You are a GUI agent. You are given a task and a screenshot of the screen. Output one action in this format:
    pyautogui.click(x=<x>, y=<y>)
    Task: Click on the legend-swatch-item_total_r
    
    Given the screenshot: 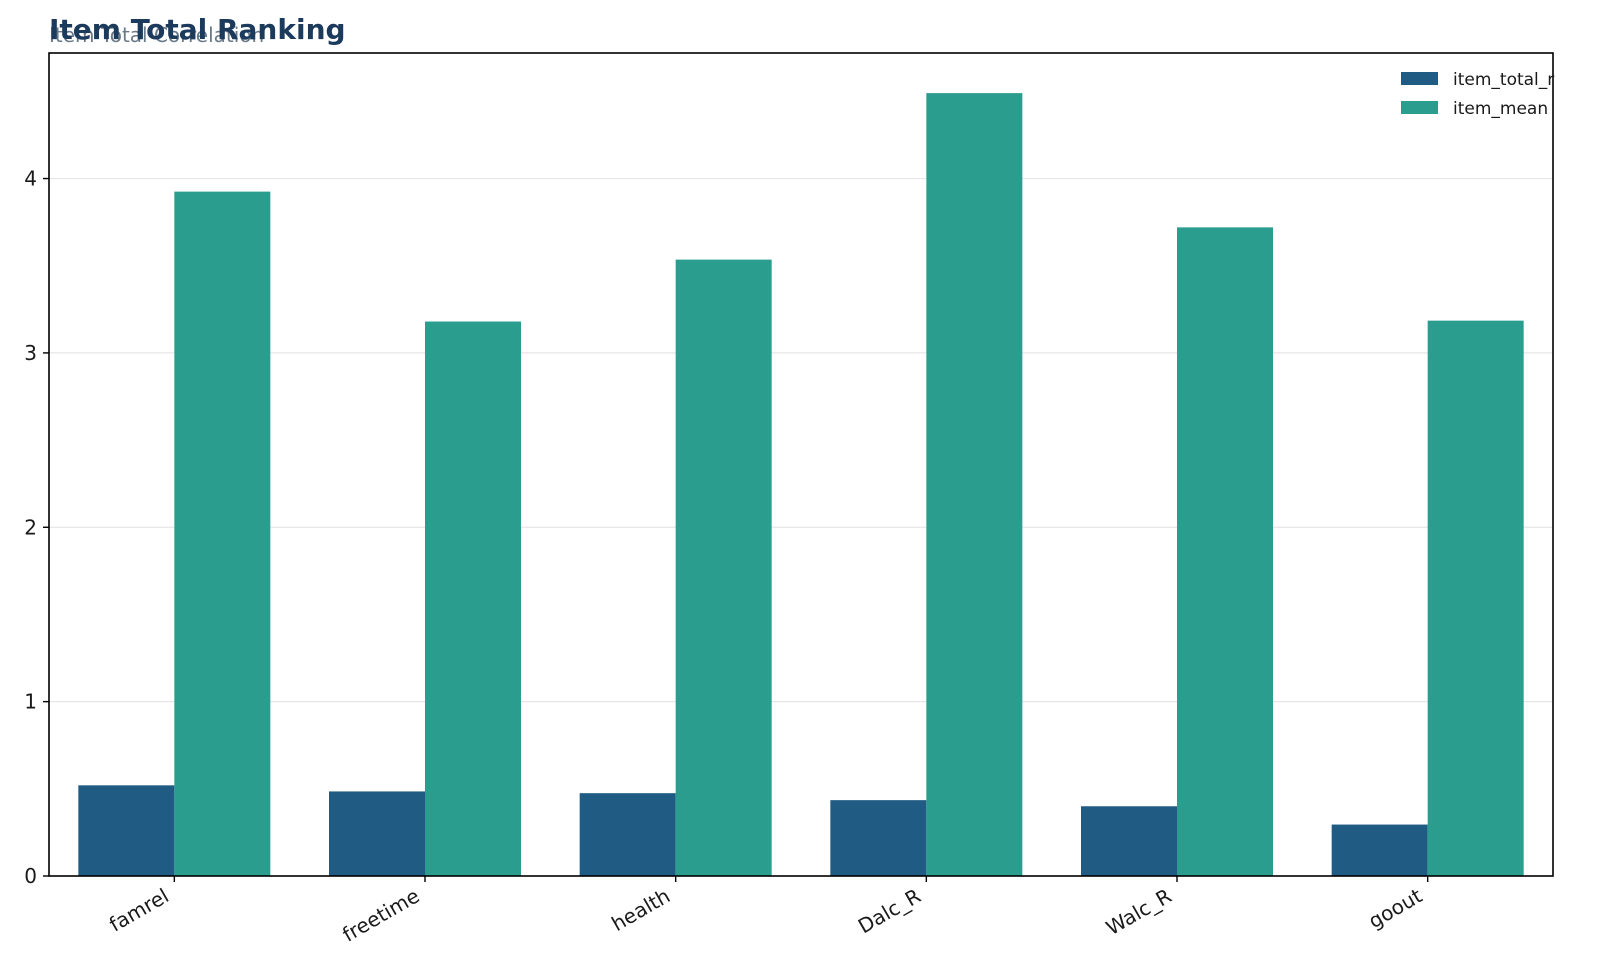 What is the action you would take?
    pyautogui.click(x=1419, y=78)
    